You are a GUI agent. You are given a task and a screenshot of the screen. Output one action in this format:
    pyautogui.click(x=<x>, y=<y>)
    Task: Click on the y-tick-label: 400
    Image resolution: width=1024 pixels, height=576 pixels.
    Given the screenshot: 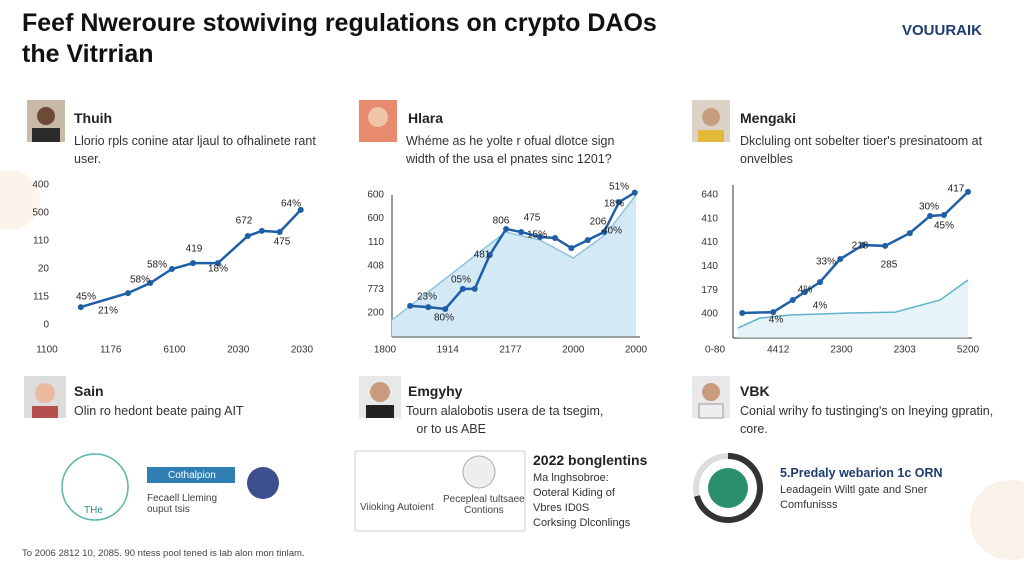 What is the action you would take?
    pyautogui.click(x=40, y=185)
    